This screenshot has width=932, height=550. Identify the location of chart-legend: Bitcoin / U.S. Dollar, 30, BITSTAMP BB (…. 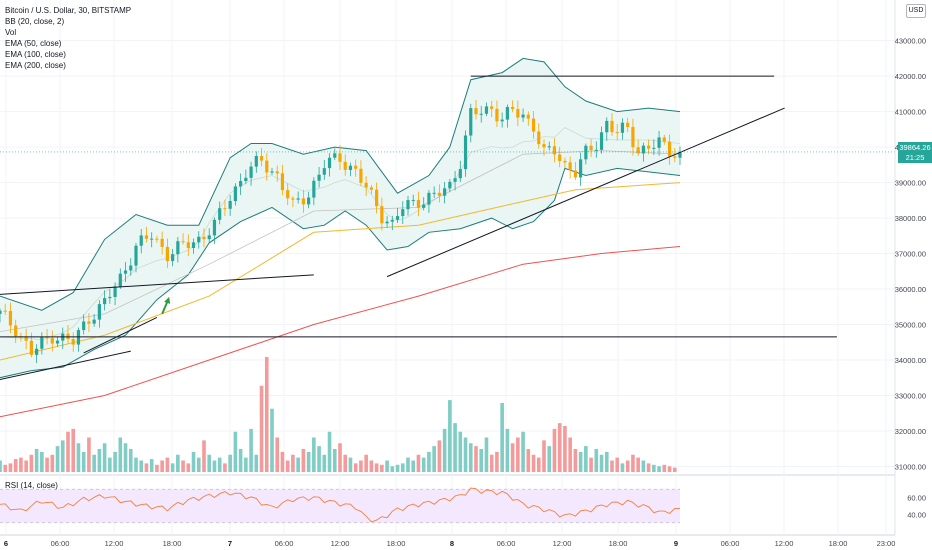
(68, 38).